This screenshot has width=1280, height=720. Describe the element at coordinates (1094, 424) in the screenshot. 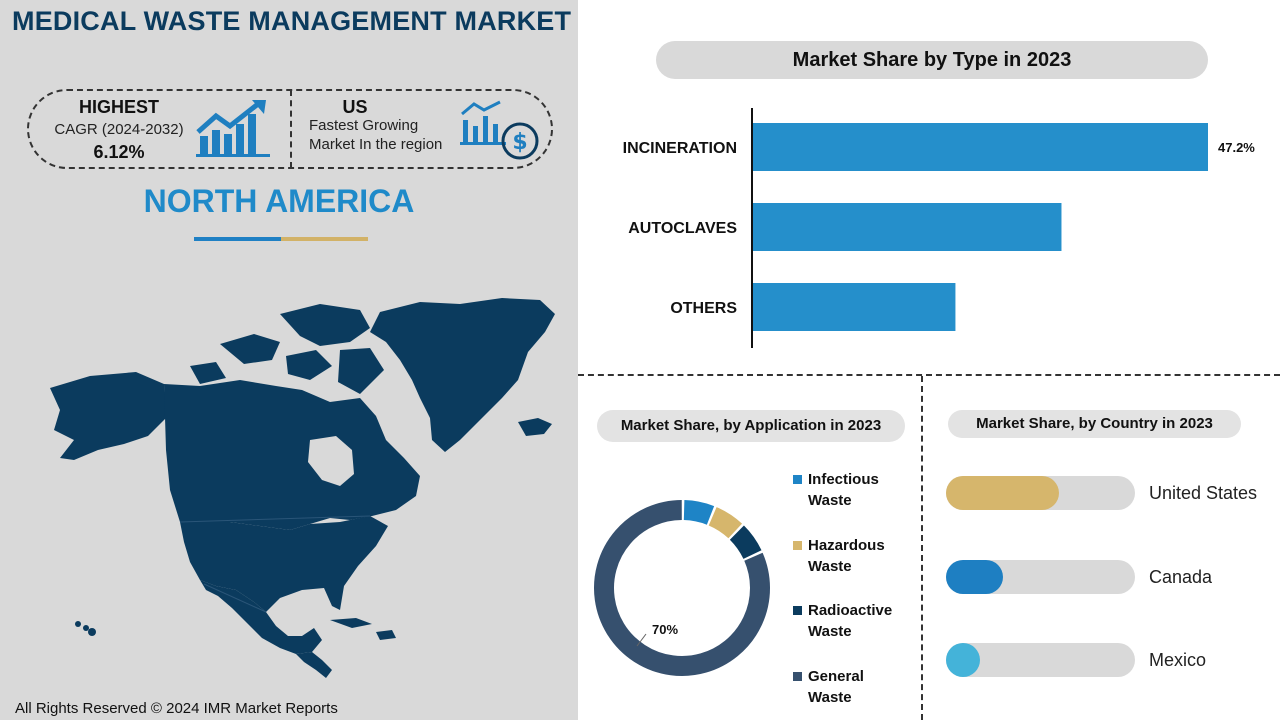

I see `country-chart-title: Market Share, by Country in 2023` at that location.